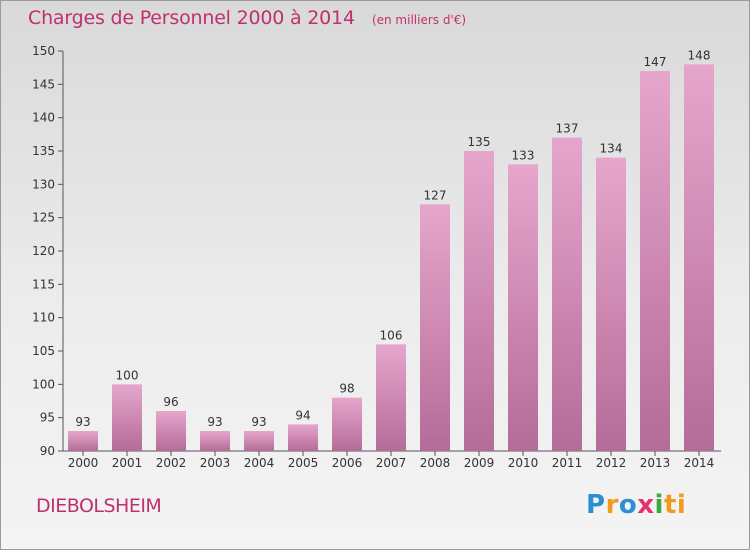 This screenshot has height=550, width=750. I want to click on x-tick-label: 2003, so click(215, 463).